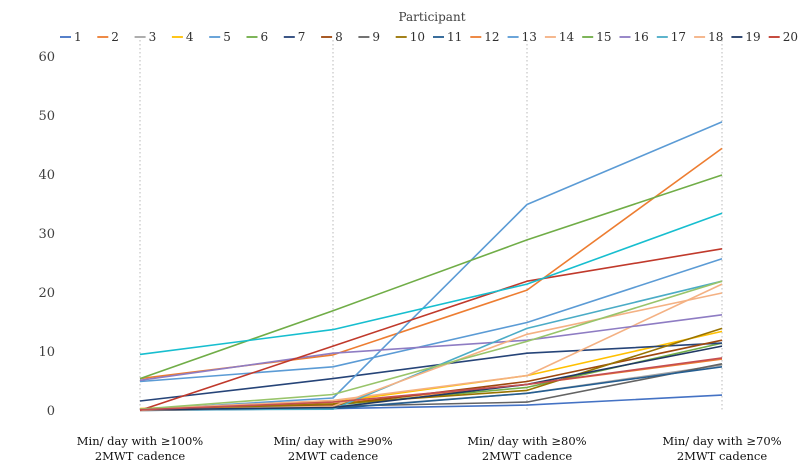 This screenshot has width=810, height=469. I want to click on y-tick-label: 10, so click(46, 352).